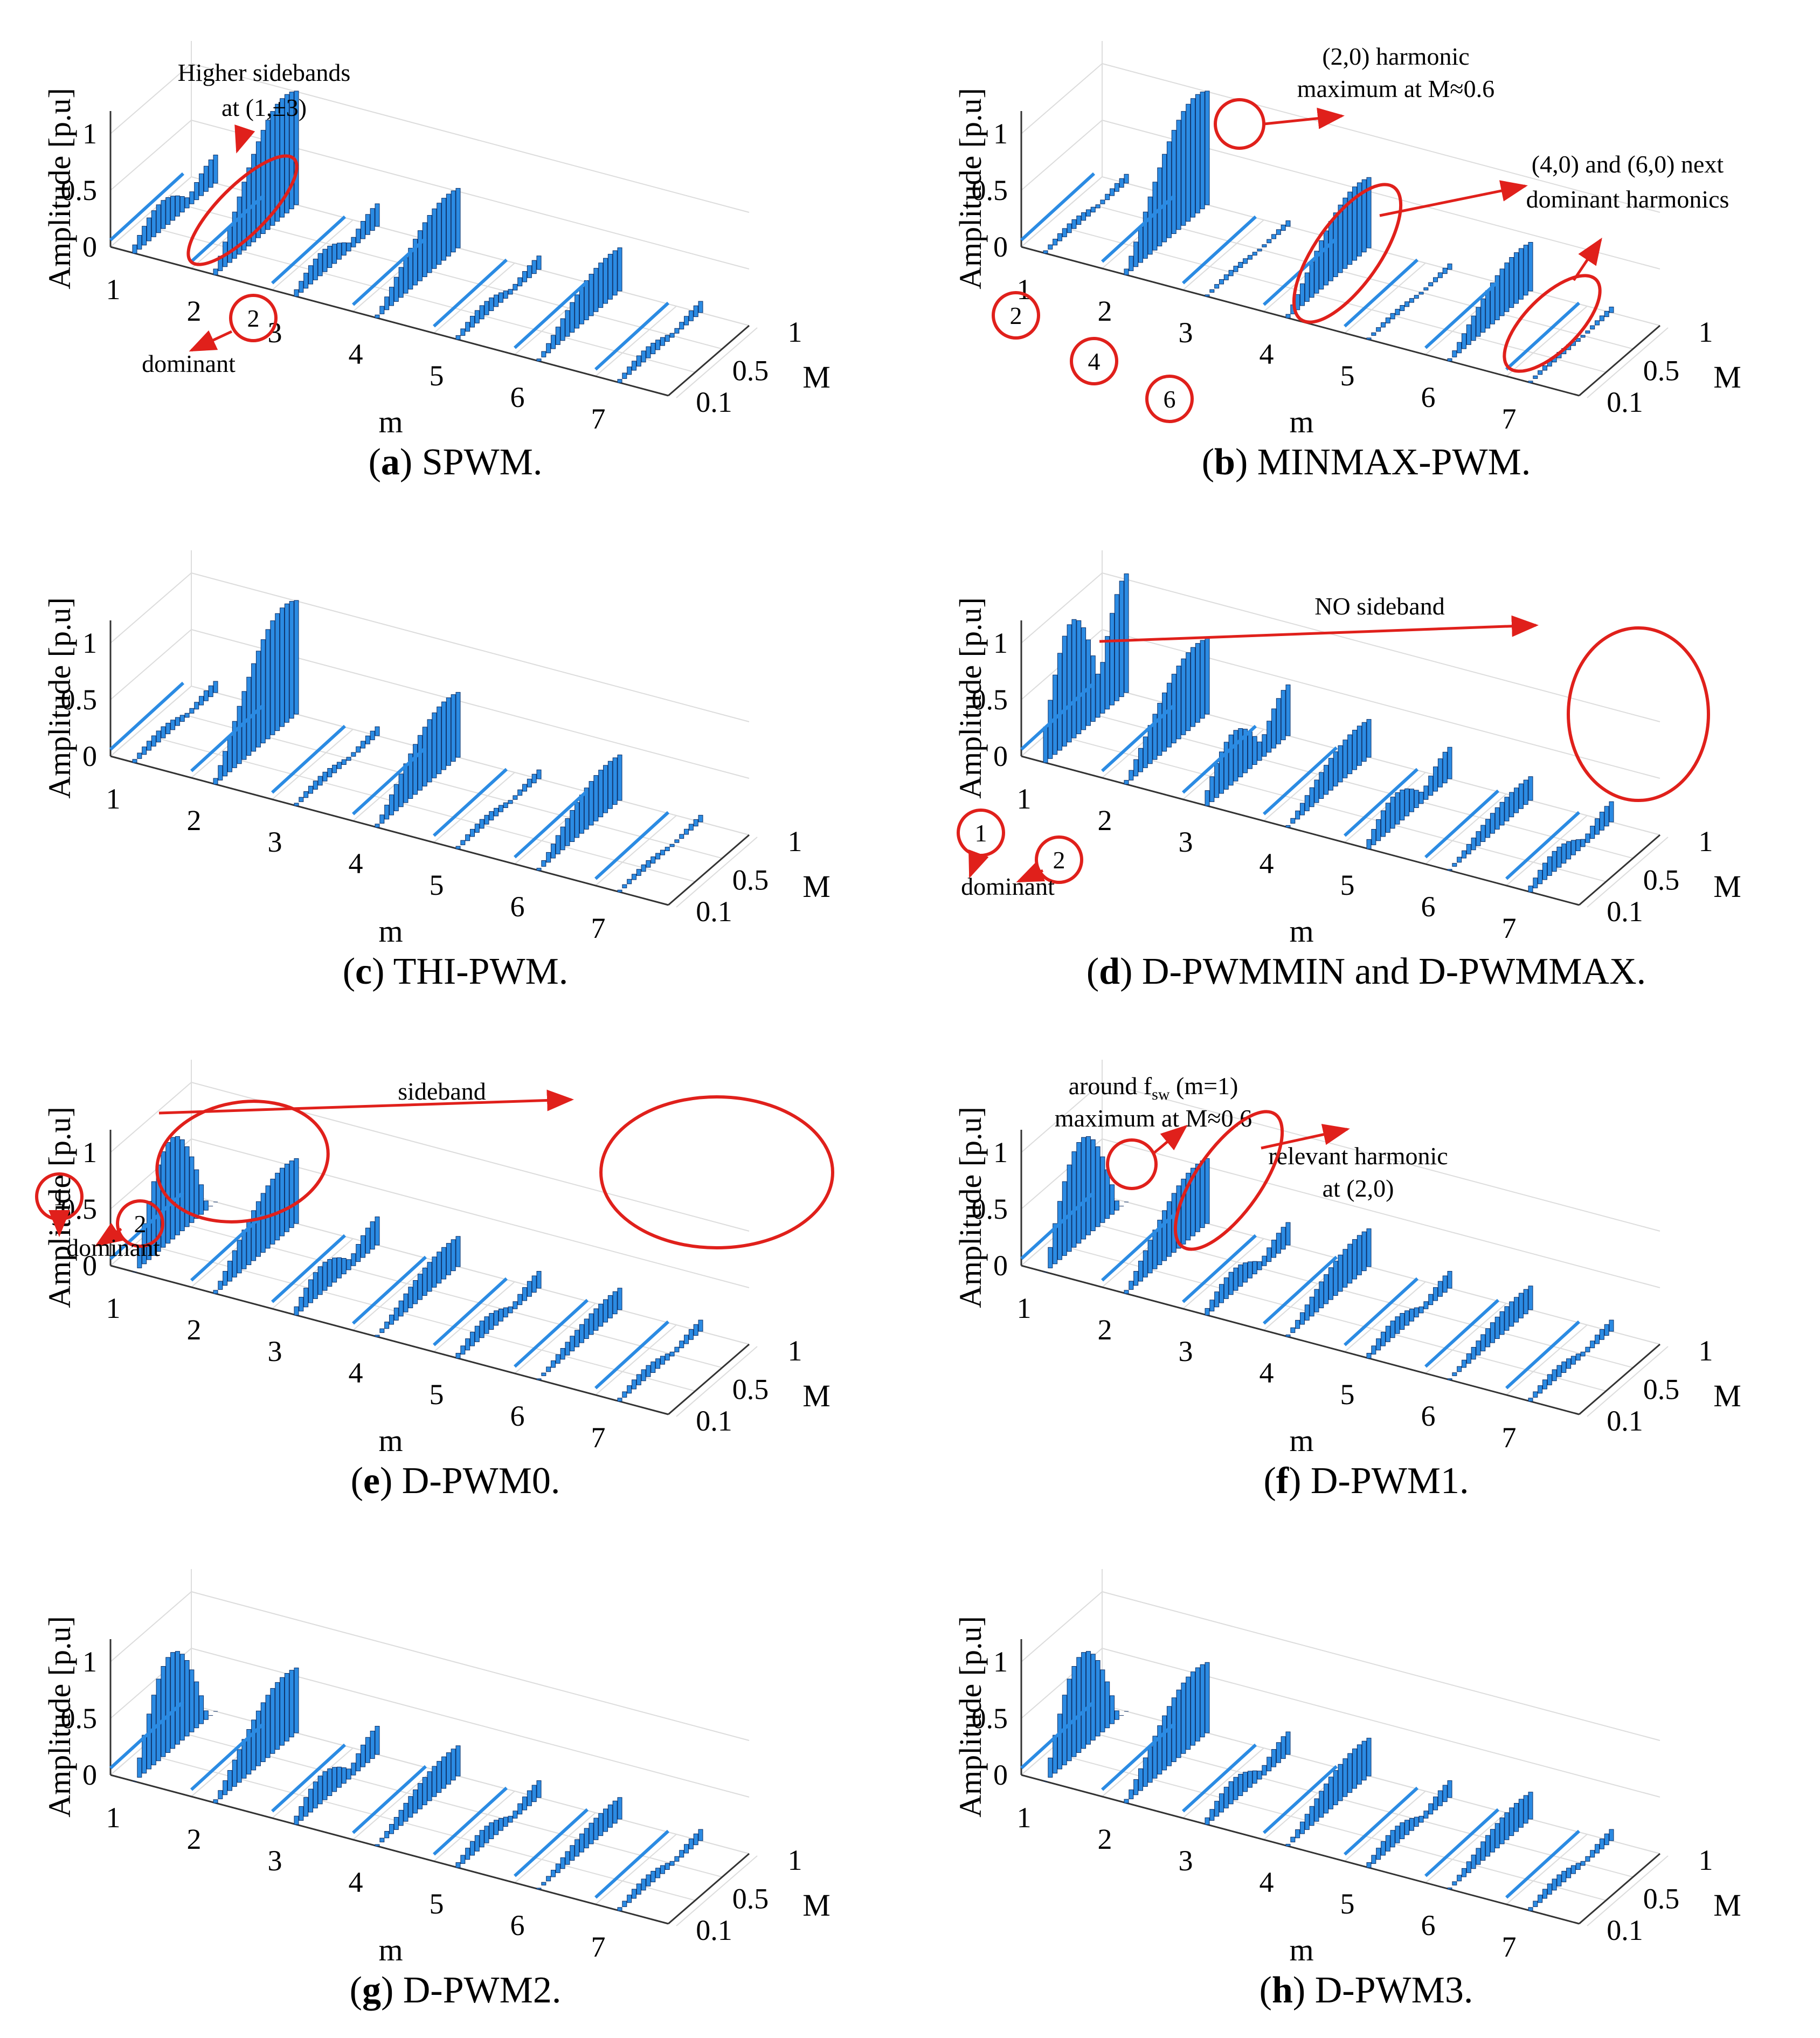 Image resolution: width=1820 pixels, height=2038 pixels. I want to click on caption-b: (b) MINMAX-PWM., so click(1366, 462).